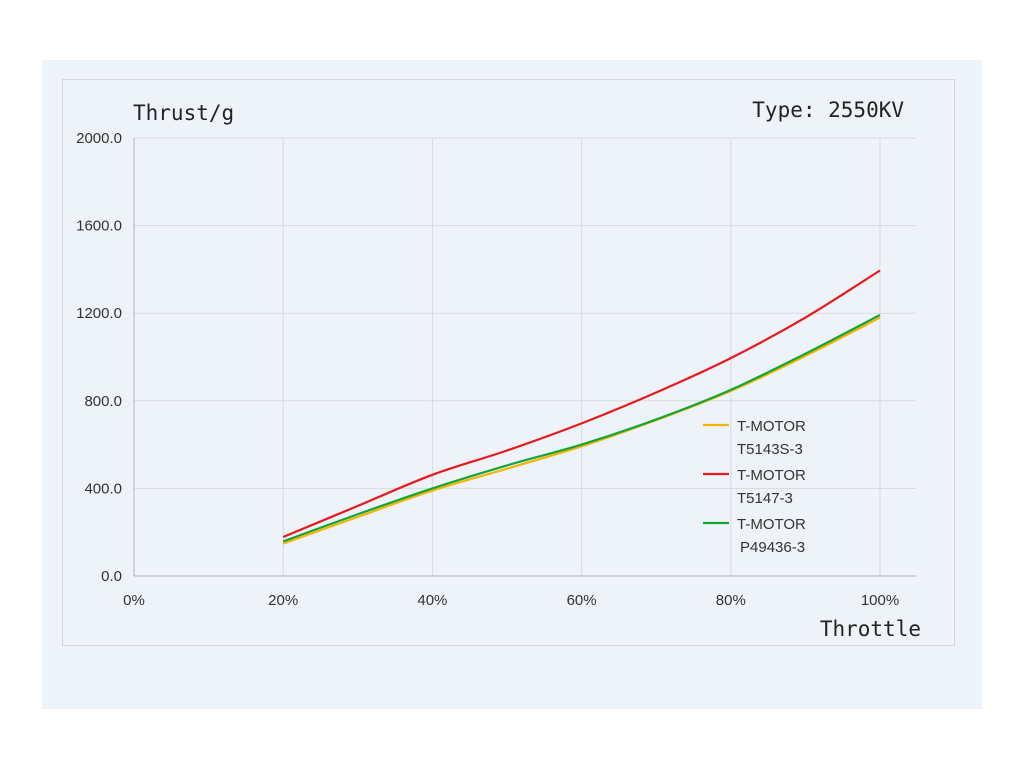  What do you see at coordinates (582, 600) in the screenshot?
I see `x-tick-label: 60%` at bounding box center [582, 600].